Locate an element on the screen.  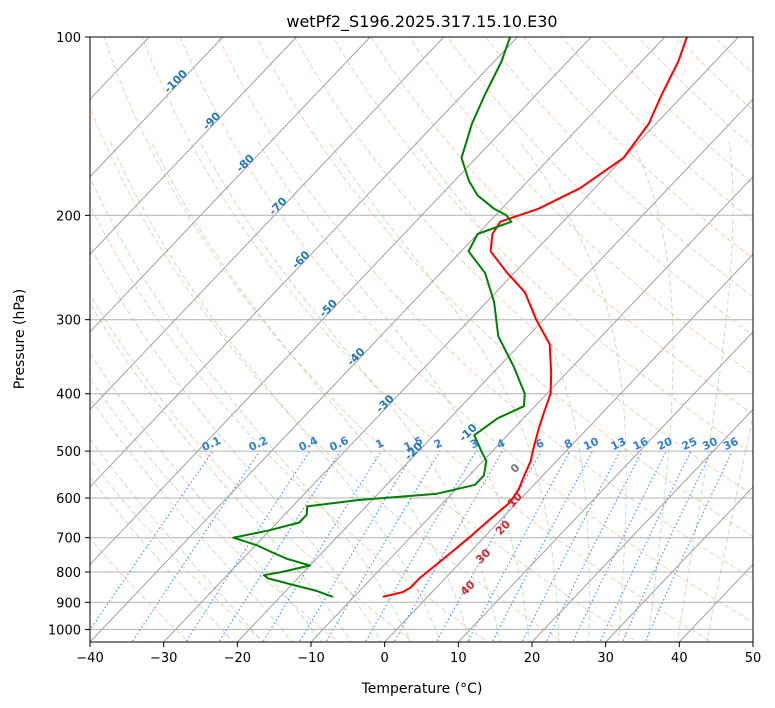
y-tick-label: 1000 is located at coordinates (64, 630).